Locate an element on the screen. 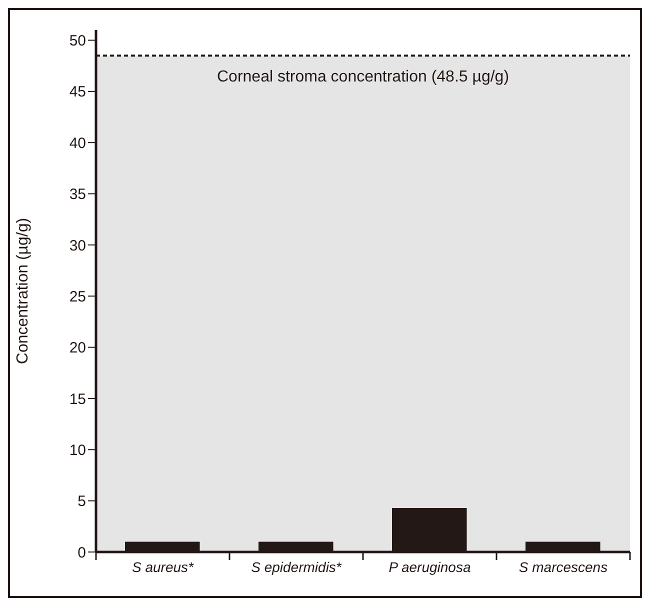  ref-line-label: Corneal stroma concentration (48.5 µg/g) is located at coordinates (363, 77).